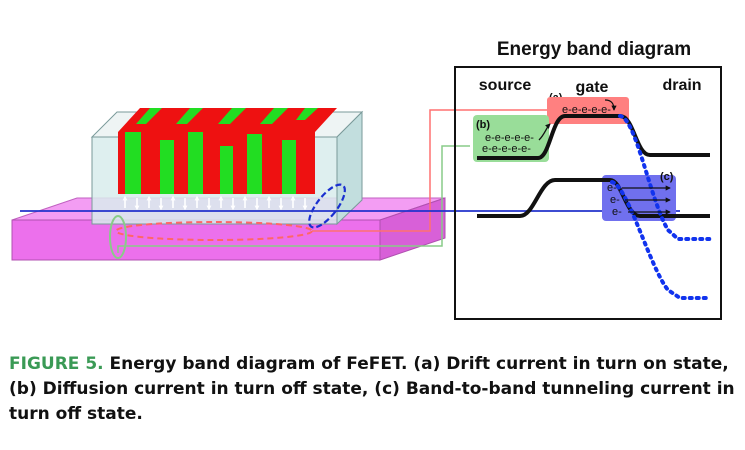 This screenshot has width=745, height=450. I want to click on source-electrons-row2: e-e-e-e-e-, so click(506, 149).